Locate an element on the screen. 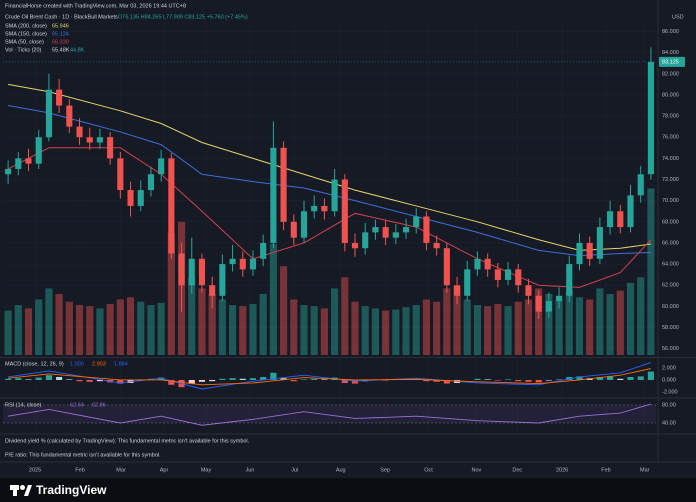 This screenshot has width=696, height=502. y-tick-label: 76.000 is located at coordinates (670, 138).